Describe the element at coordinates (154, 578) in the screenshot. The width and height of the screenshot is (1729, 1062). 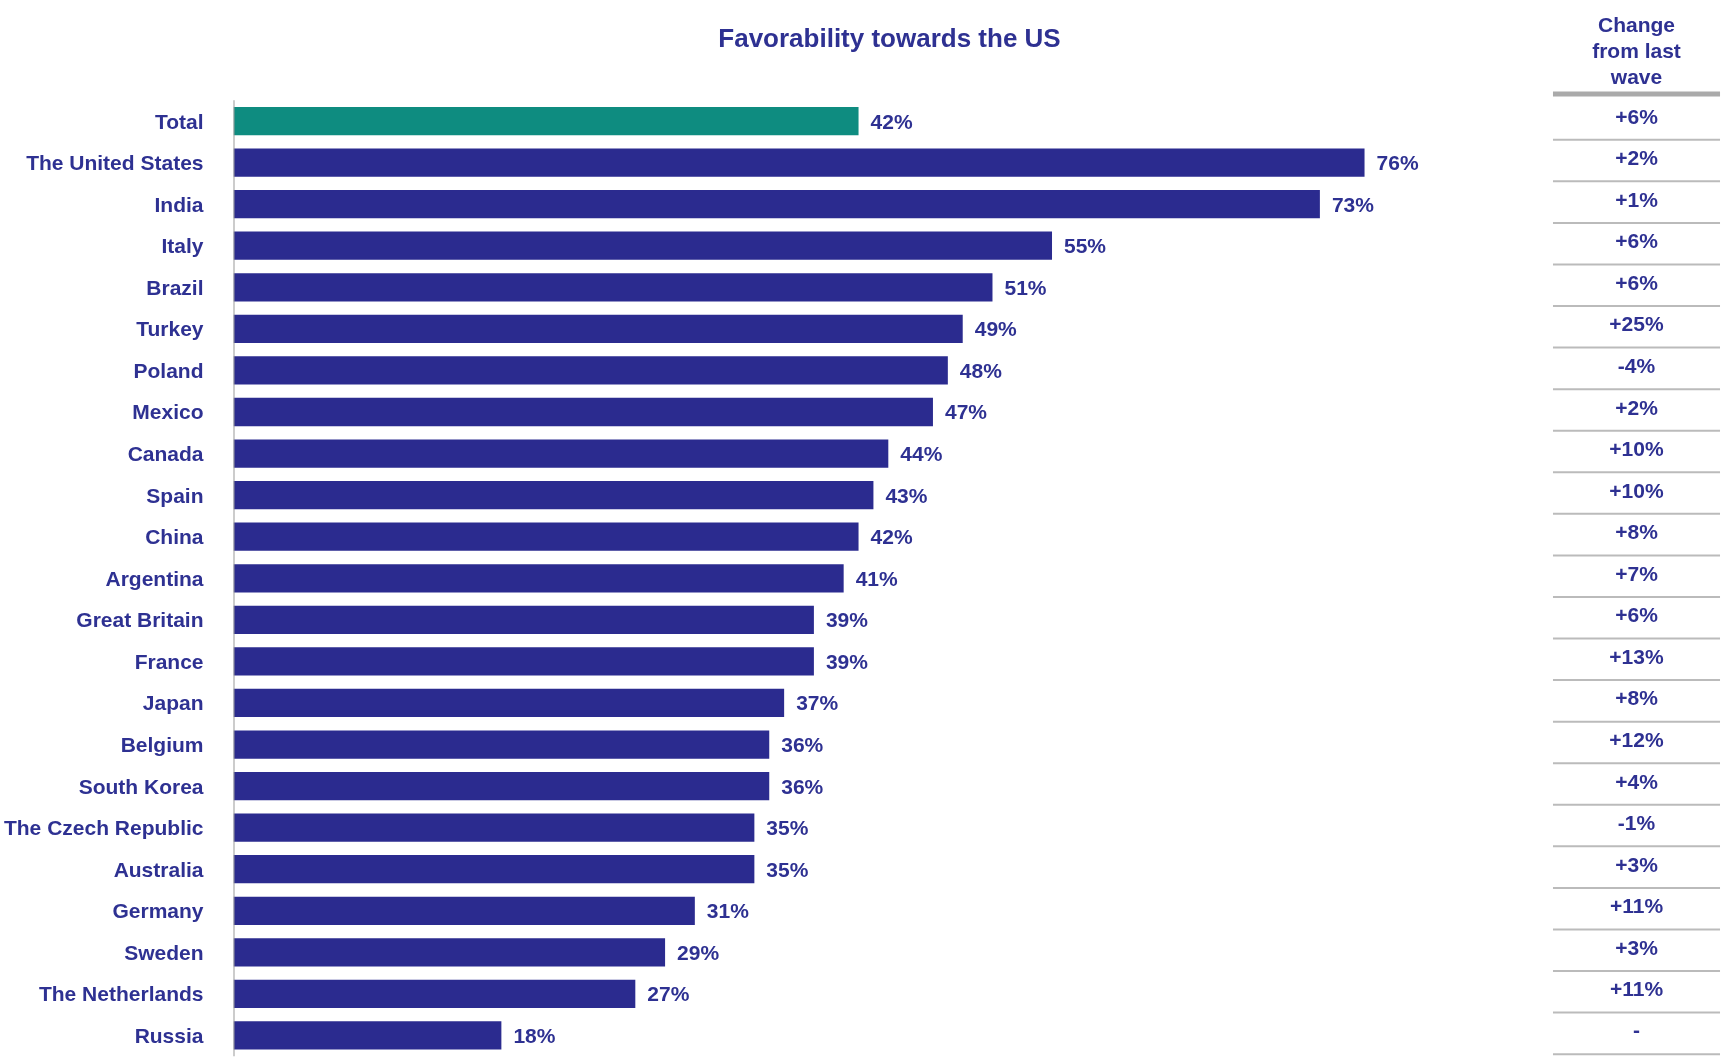
I see `y-tick-label: Argentina` at that location.